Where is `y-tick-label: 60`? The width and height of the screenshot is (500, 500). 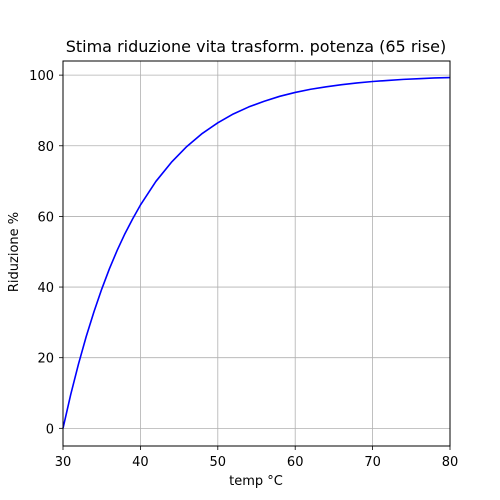 y-tick-label: 60 is located at coordinates (45, 217).